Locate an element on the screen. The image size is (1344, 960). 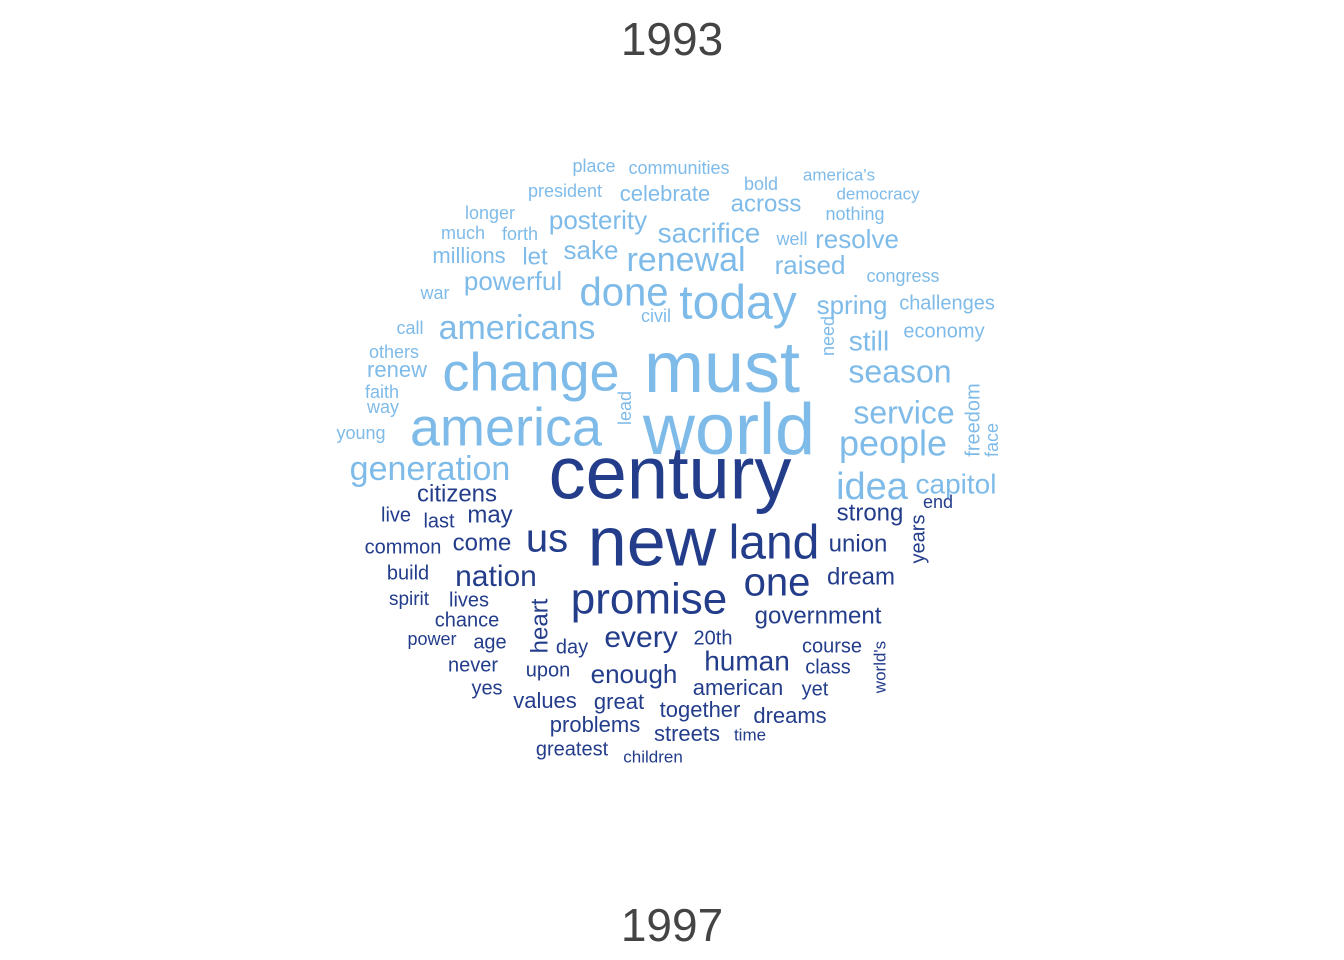
word-much: much is located at coordinates (463, 233).